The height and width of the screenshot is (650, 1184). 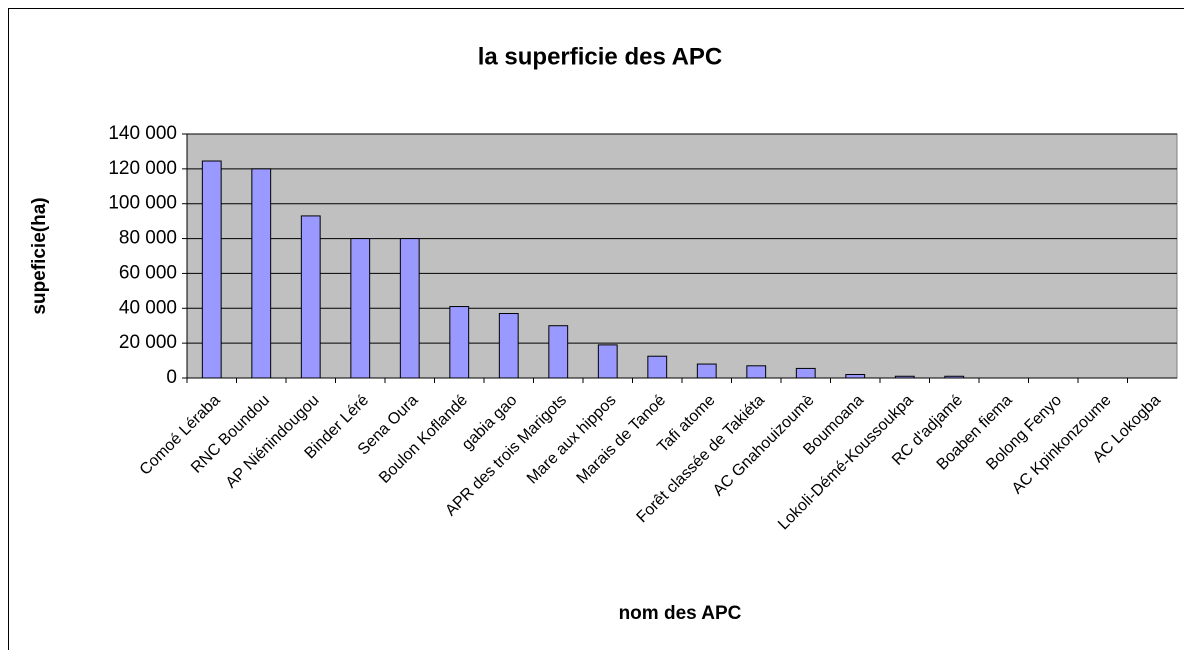 I want to click on y-tick-label: 0, so click(x=171, y=377).